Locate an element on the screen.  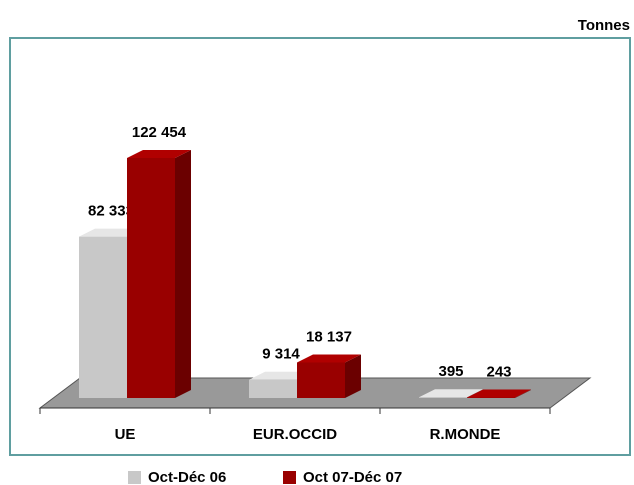
value-label: 122 454 is located at coordinates (159, 132).